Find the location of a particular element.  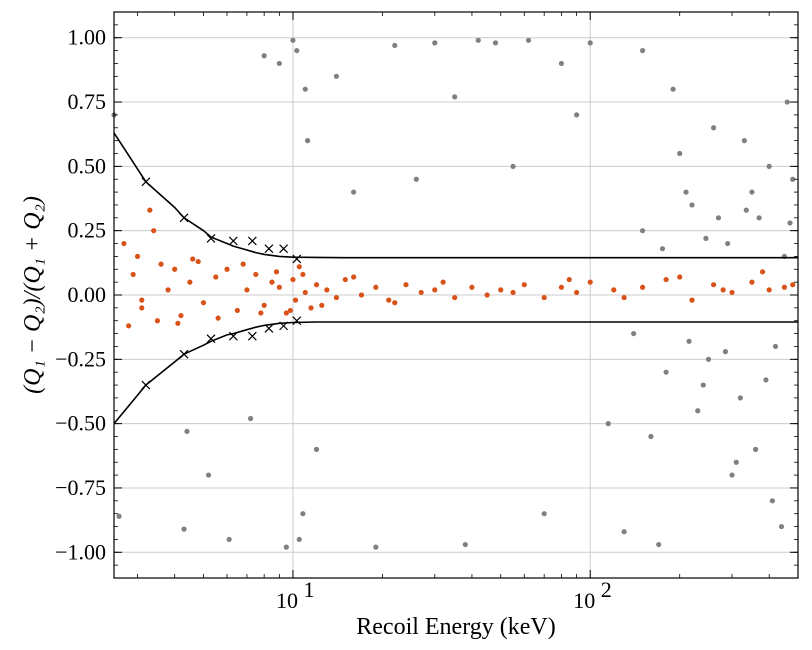

y-tick-label: −0.75 is located at coordinates (80, 487).